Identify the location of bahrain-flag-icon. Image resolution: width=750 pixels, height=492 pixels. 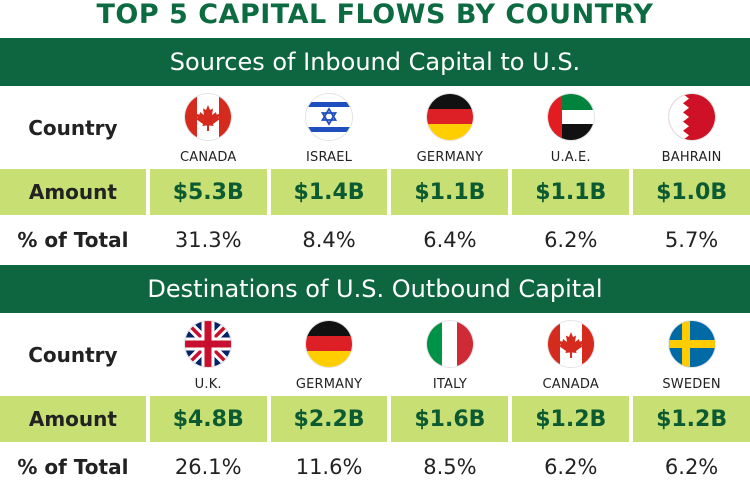
(691, 117).